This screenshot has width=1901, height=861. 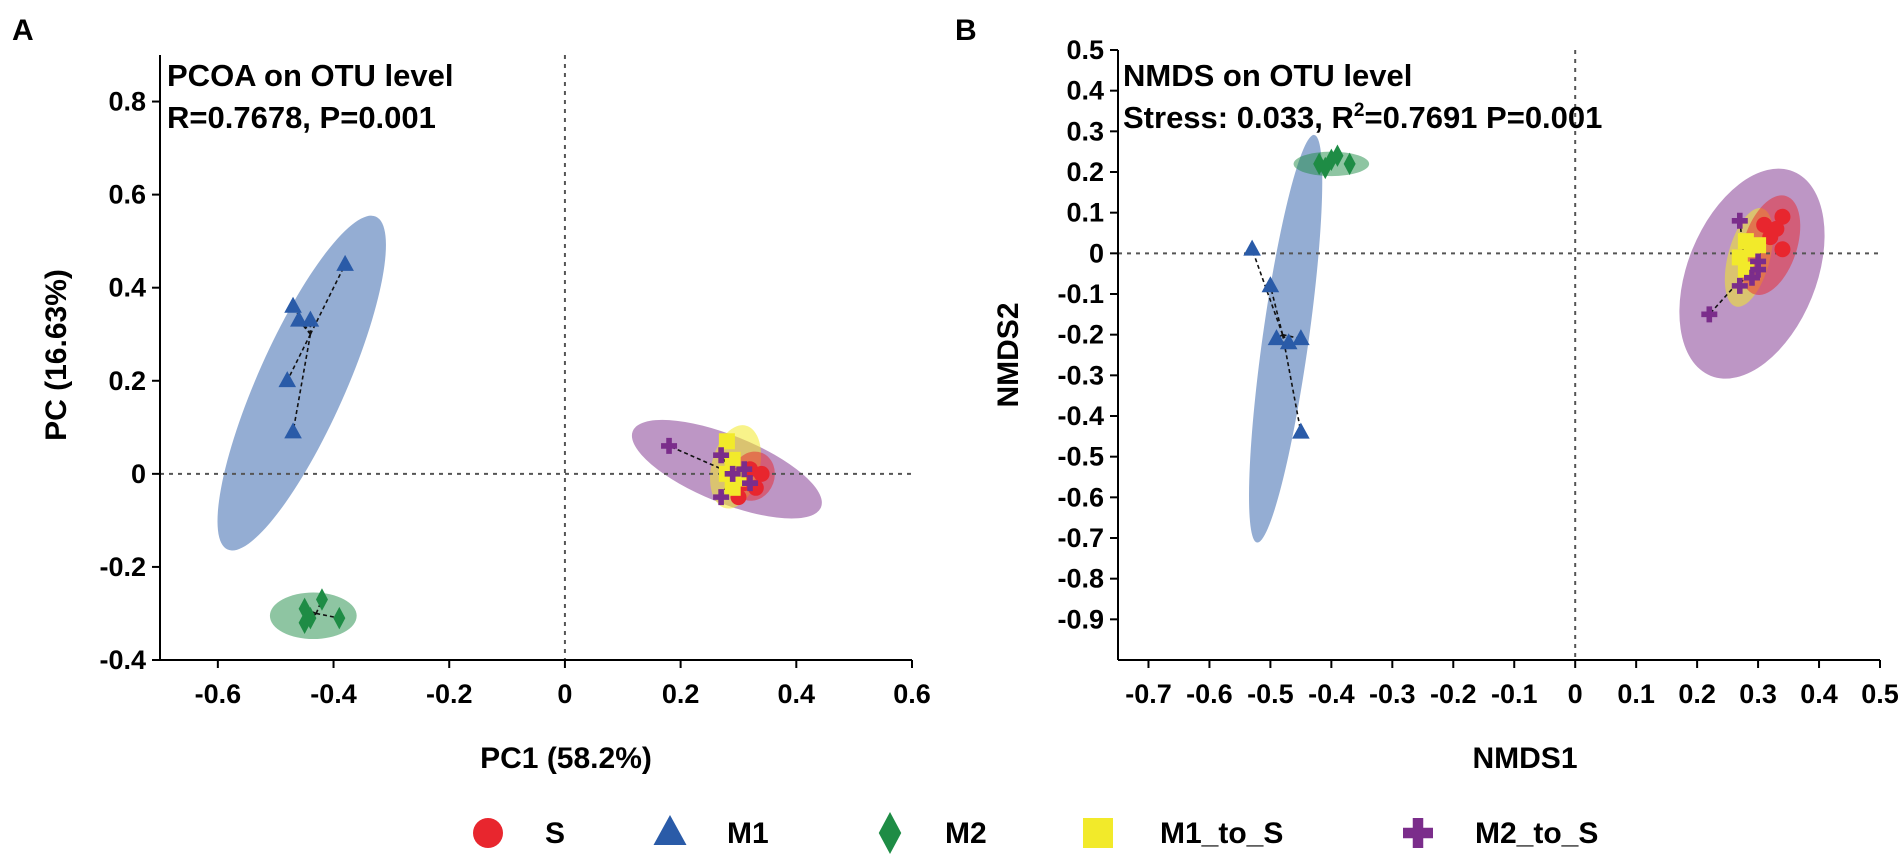 I want to click on legend-m2-label: M2, so click(x=966, y=833).